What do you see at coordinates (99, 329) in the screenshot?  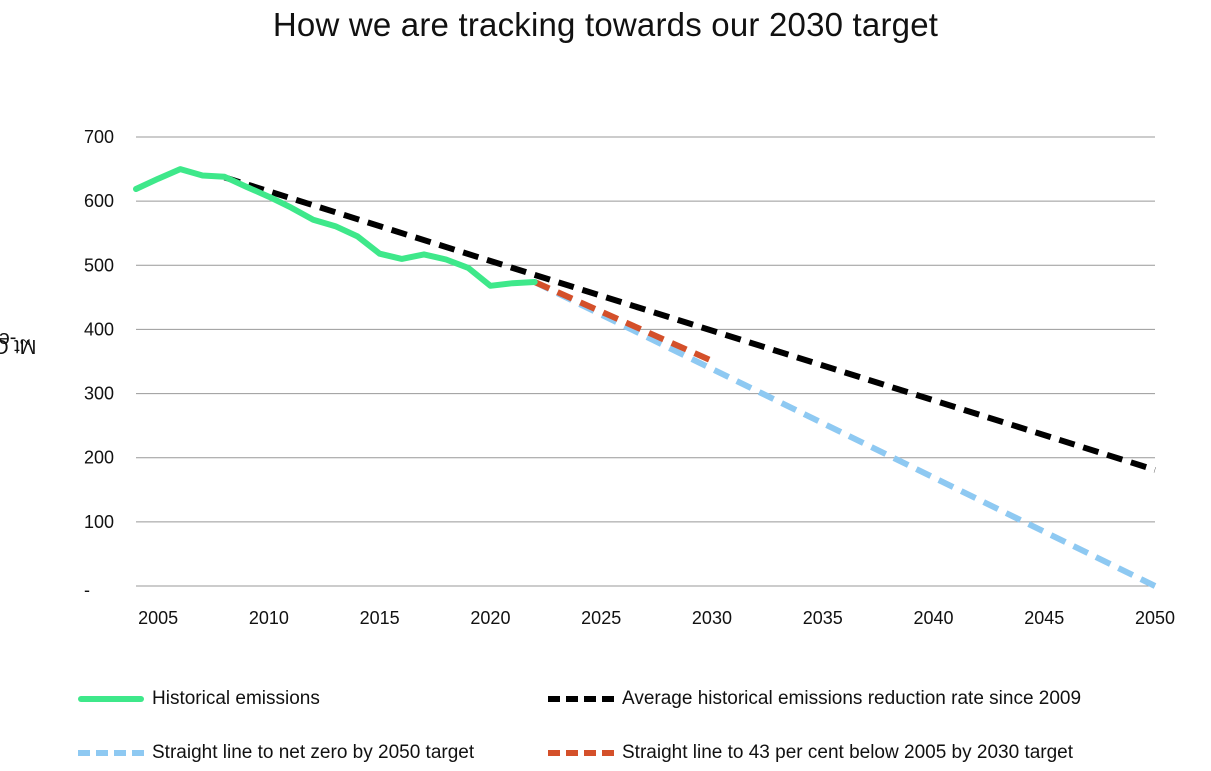 I see `y-tick-label: 400` at bounding box center [99, 329].